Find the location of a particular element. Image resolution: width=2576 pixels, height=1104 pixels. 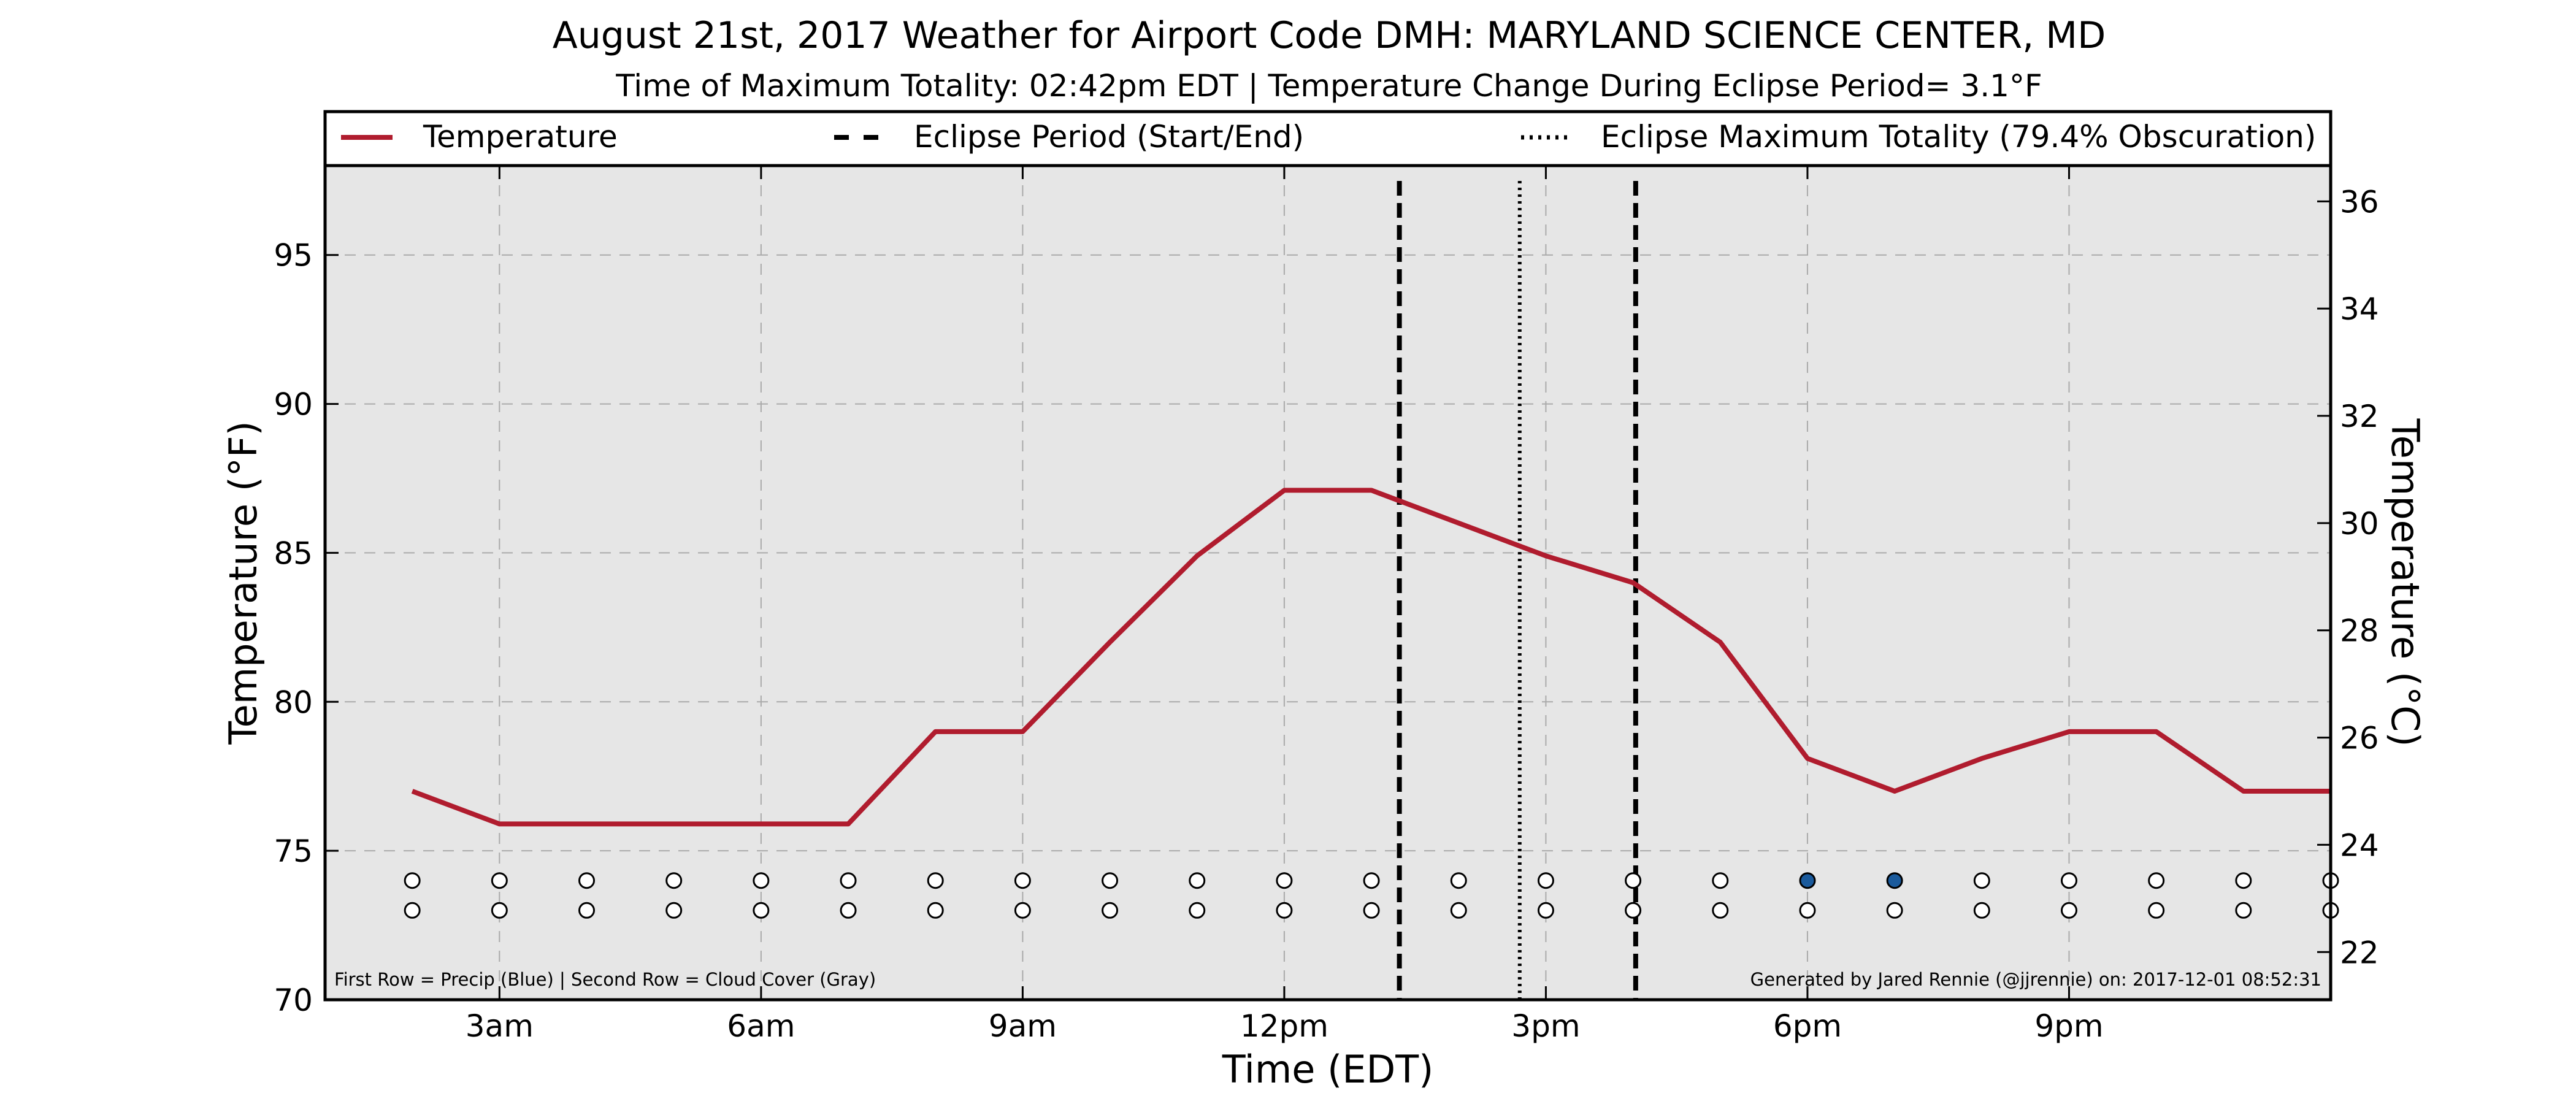

y-tick-label: 70 is located at coordinates (293, 1000).